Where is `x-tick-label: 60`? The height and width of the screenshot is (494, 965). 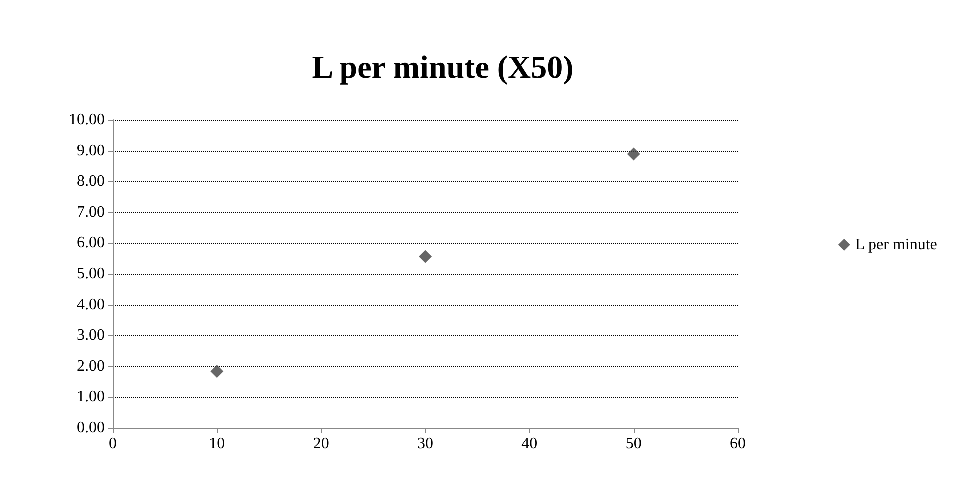 x-tick-label: 60 is located at coordinates (738, 444).